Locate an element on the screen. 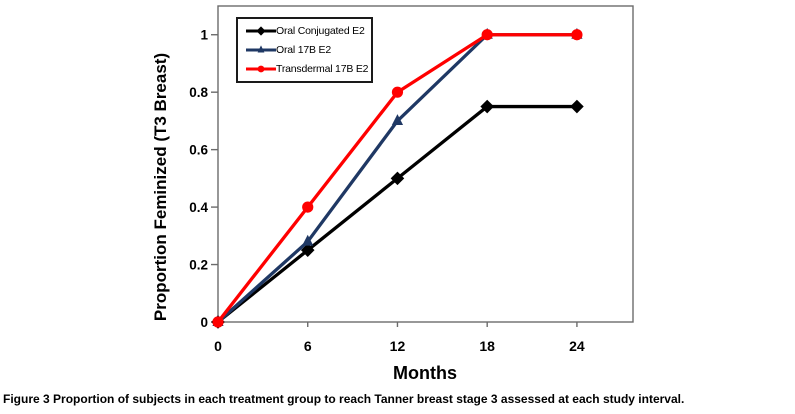 The image size is (795, 414). x-tick-label: 6 is located at coordinates (308, 346).